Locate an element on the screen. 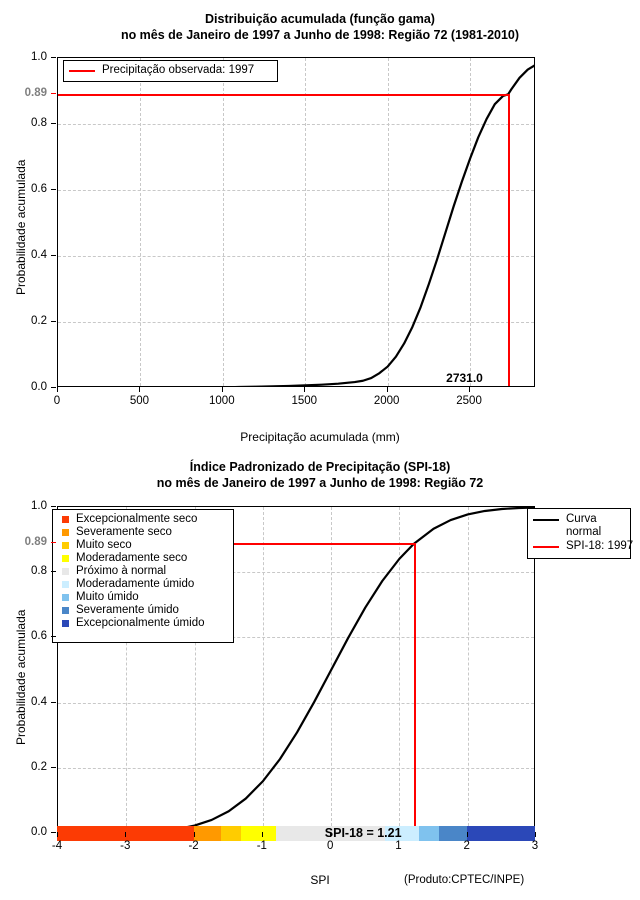  x-tick-label: 2 is located at coordinates (466, 846).